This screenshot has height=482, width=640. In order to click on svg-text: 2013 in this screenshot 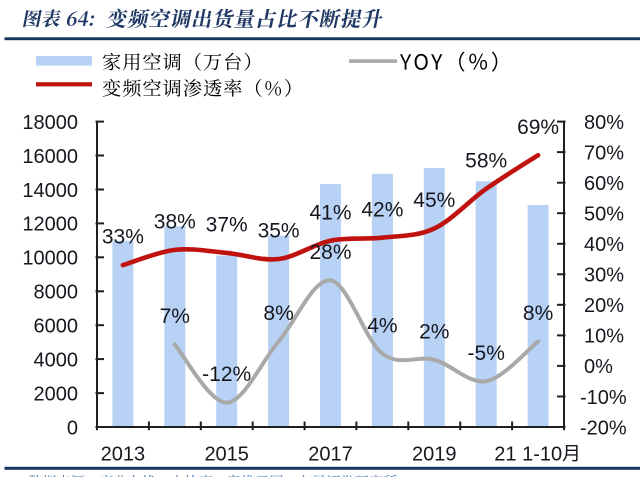, I will do `click(123, 455)`.